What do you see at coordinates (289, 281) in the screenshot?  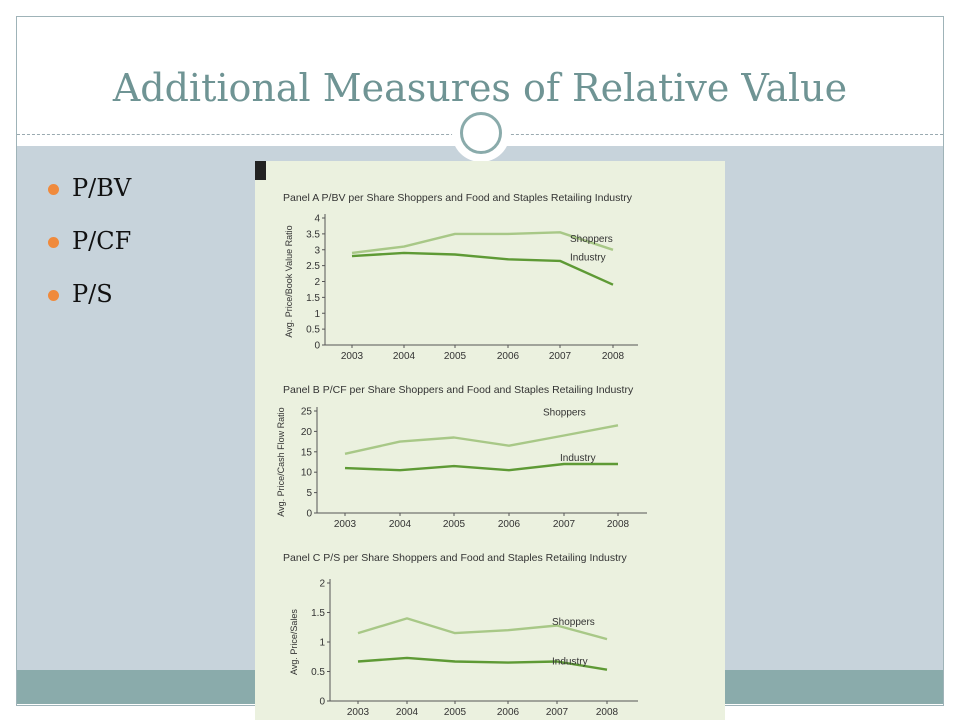 I see `y-axis-label: Avg. Price/Book Value Ratio` at bounding box center [289, 281].